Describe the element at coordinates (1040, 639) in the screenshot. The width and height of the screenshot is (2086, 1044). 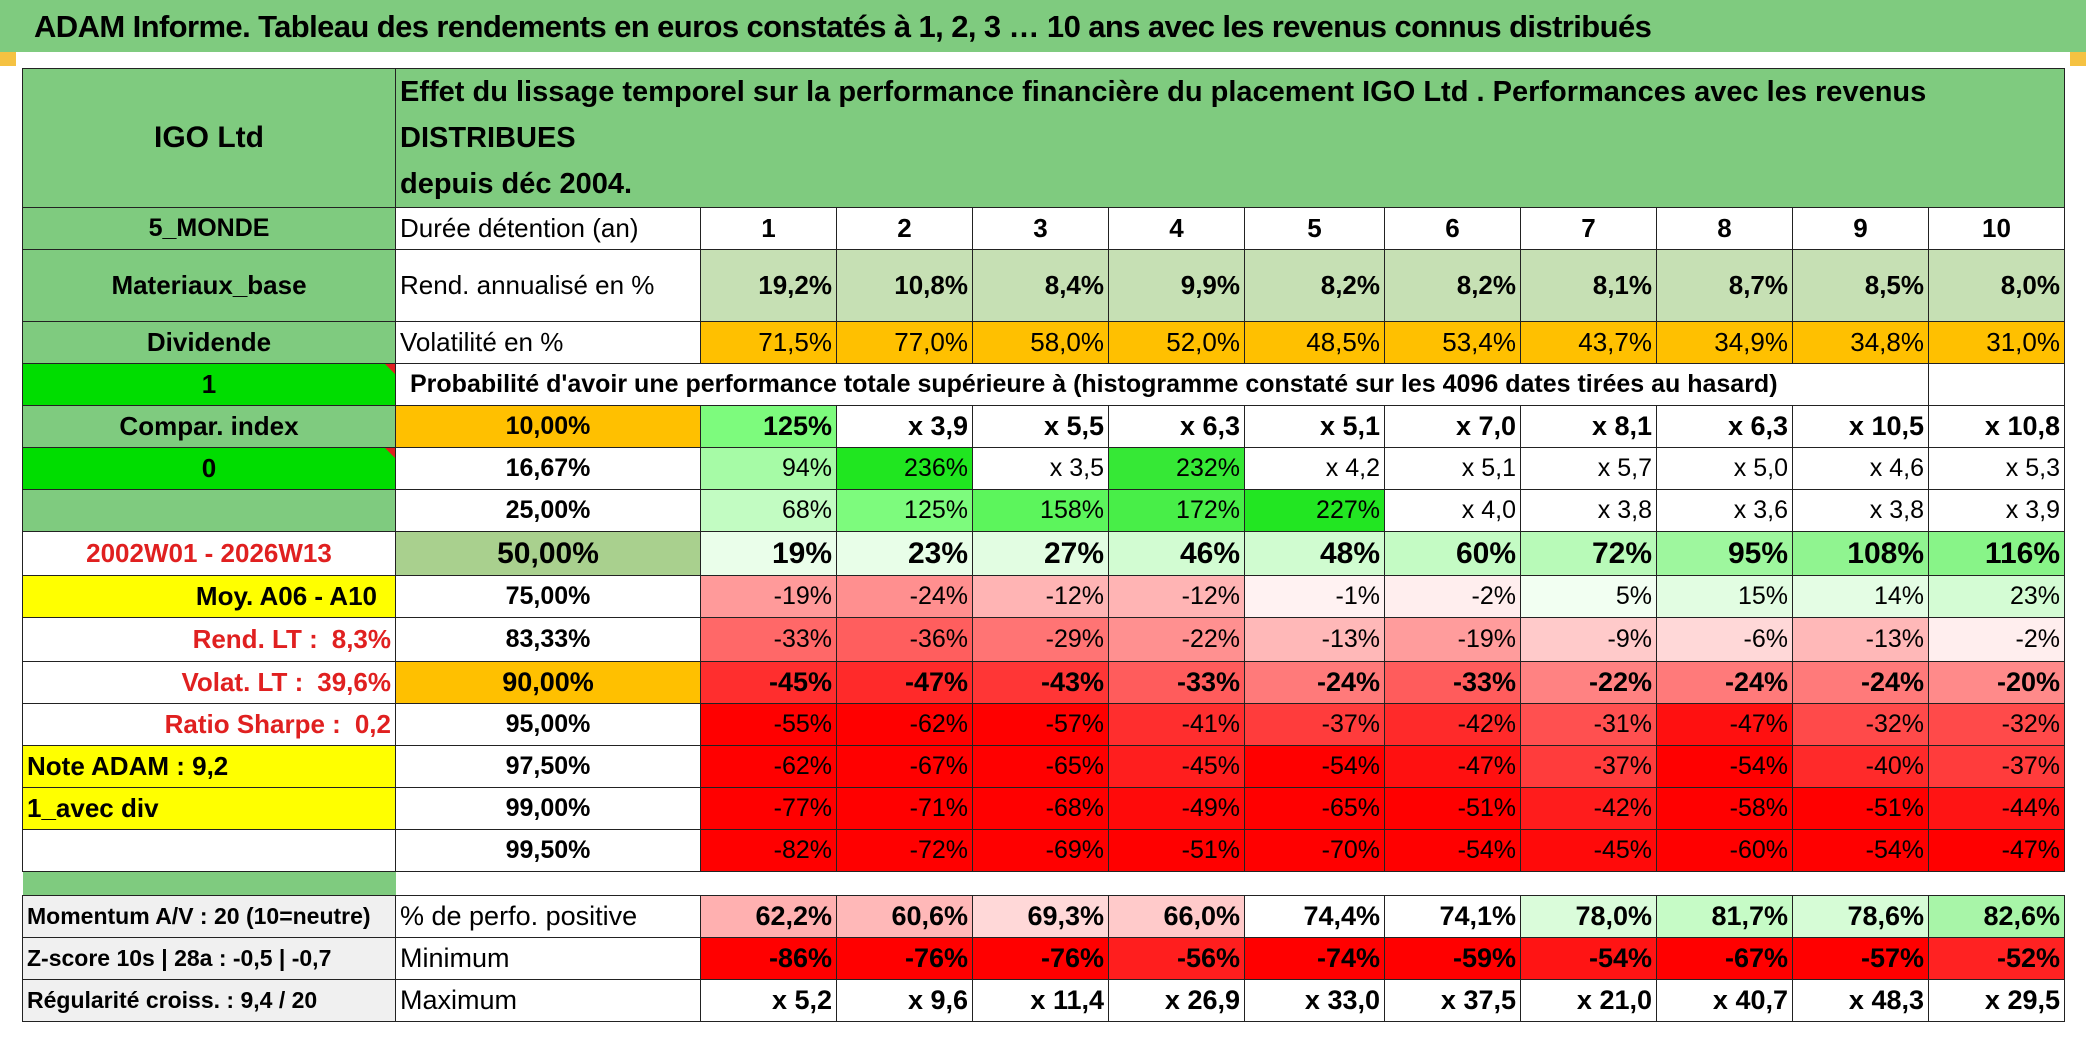
I see `percentile-cell: -29%` at that location.